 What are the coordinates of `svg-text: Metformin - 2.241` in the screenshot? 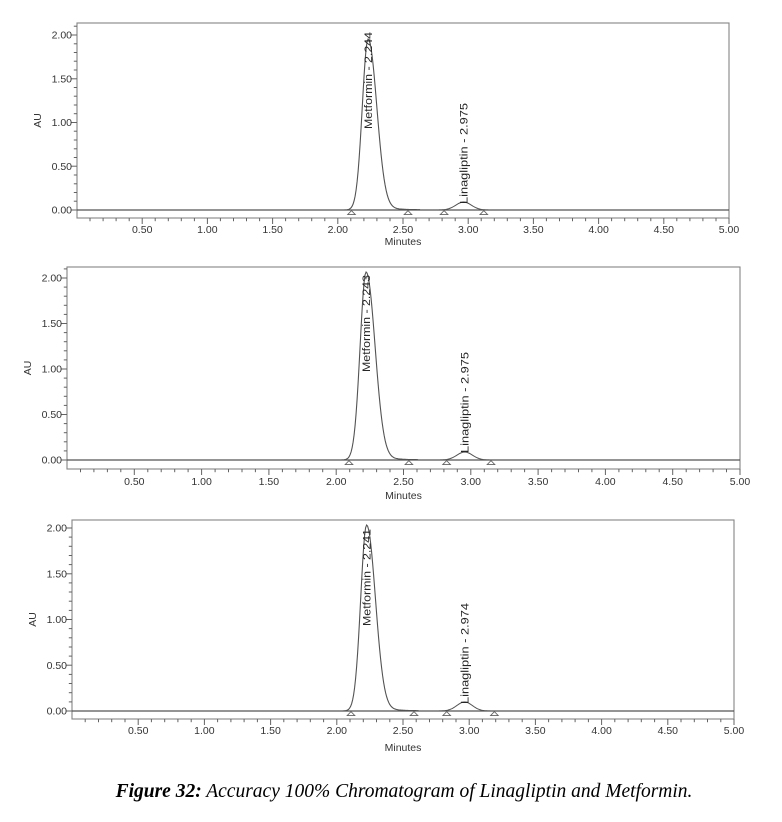 It's located at (368, 577).